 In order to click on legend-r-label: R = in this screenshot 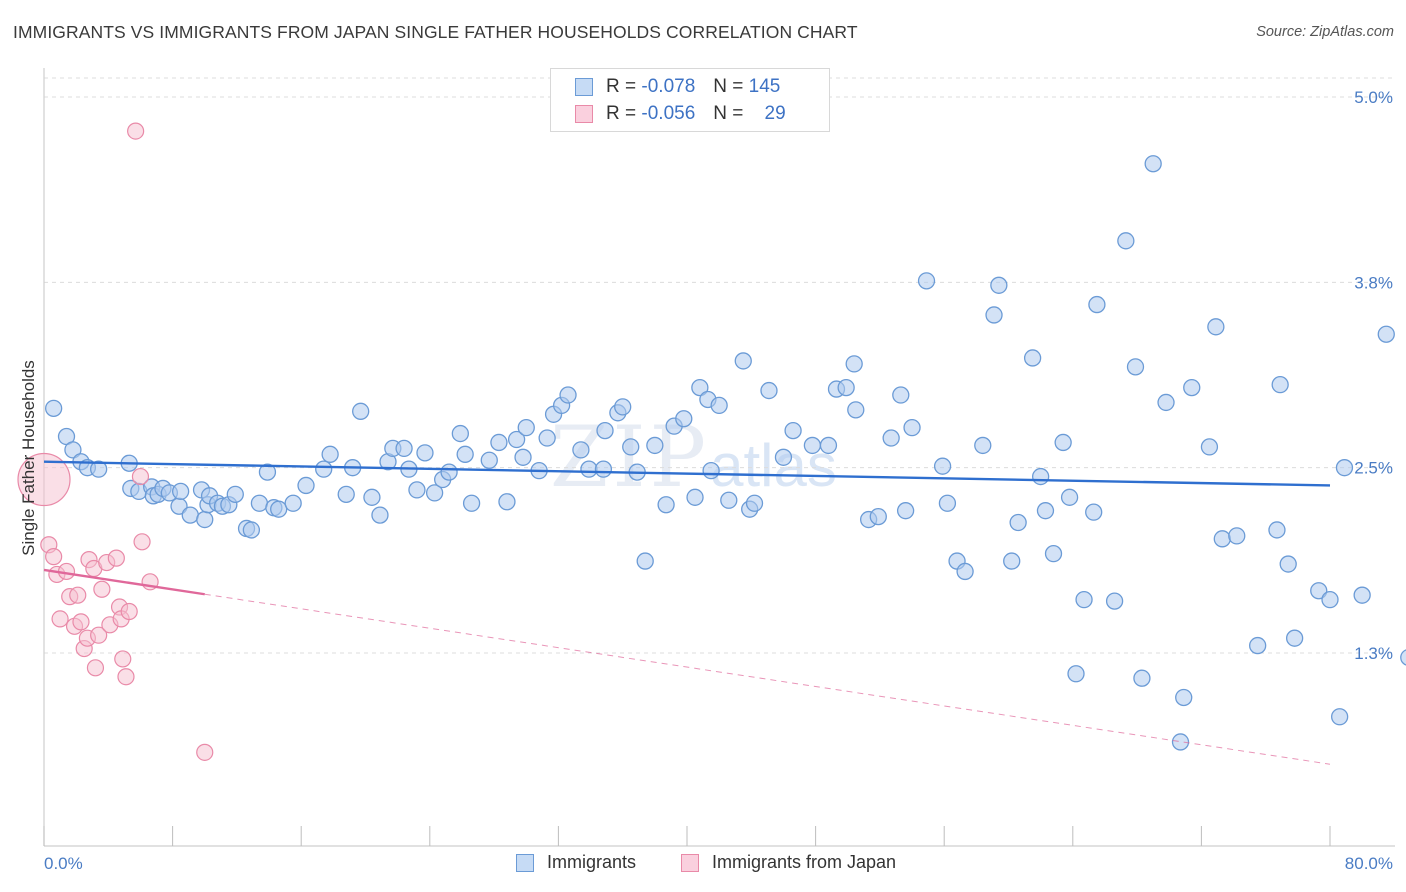, I will do `click(621, 86)`.